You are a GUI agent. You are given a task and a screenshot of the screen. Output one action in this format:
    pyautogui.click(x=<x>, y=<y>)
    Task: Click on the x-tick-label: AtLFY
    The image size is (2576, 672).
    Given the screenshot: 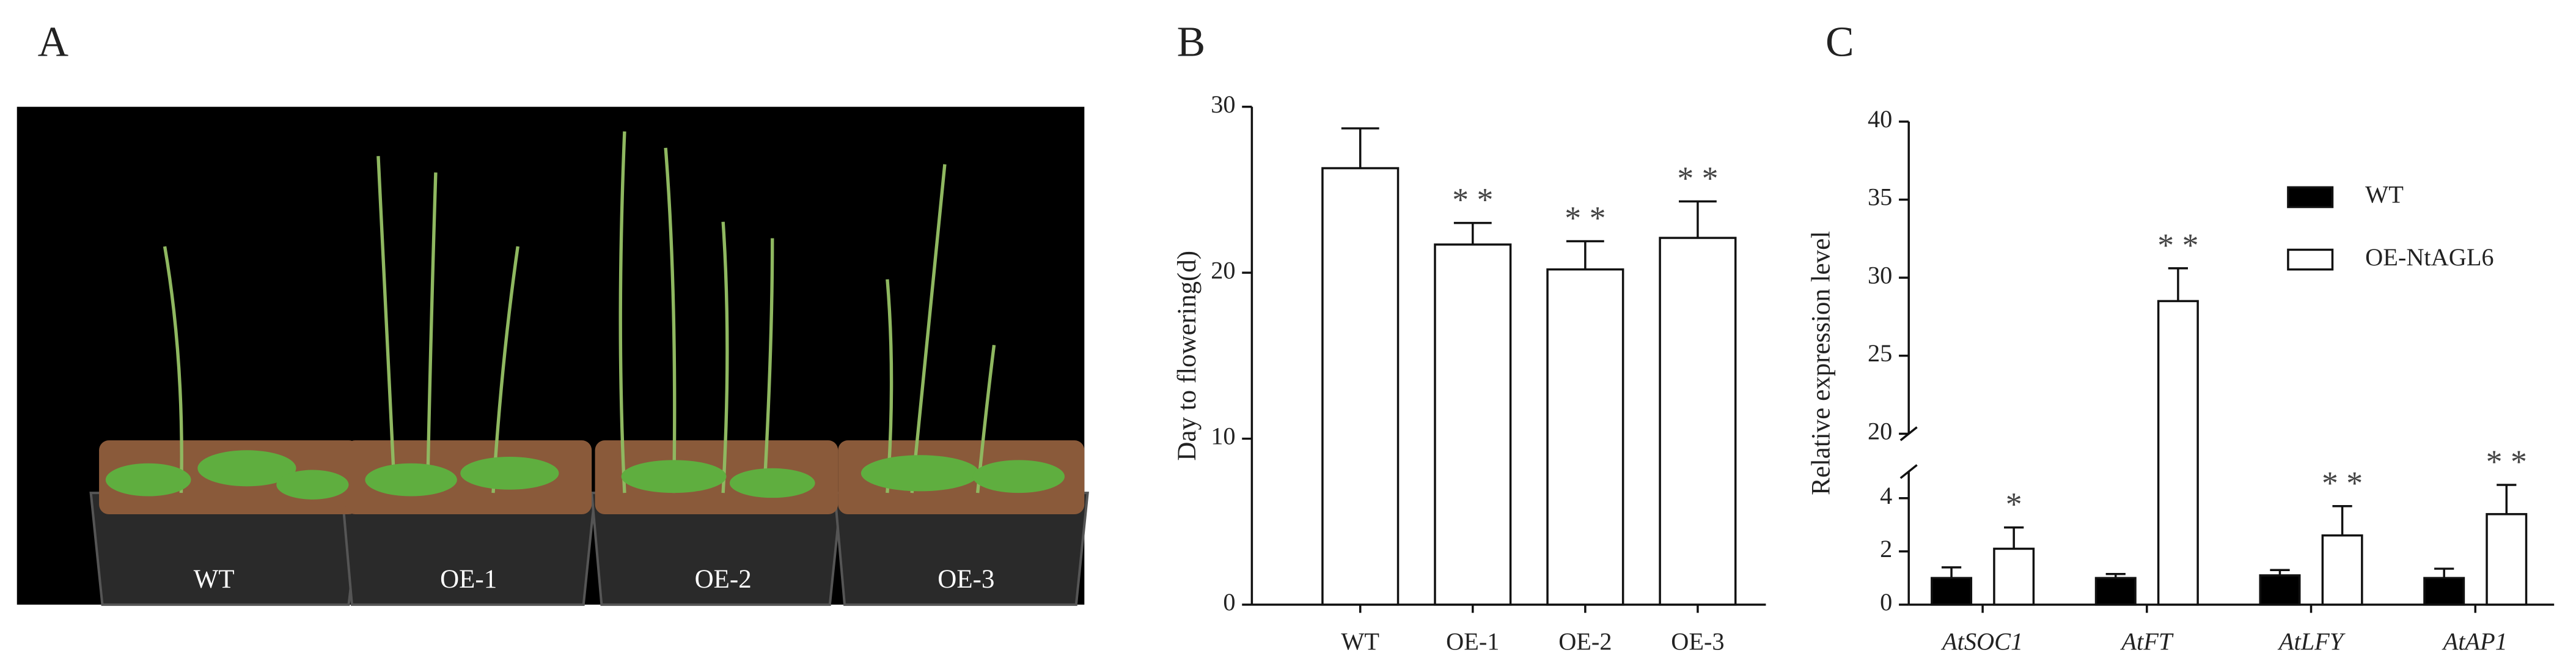 What is the action you would take?
    pyautogui.click(x=2311, y=641)
    